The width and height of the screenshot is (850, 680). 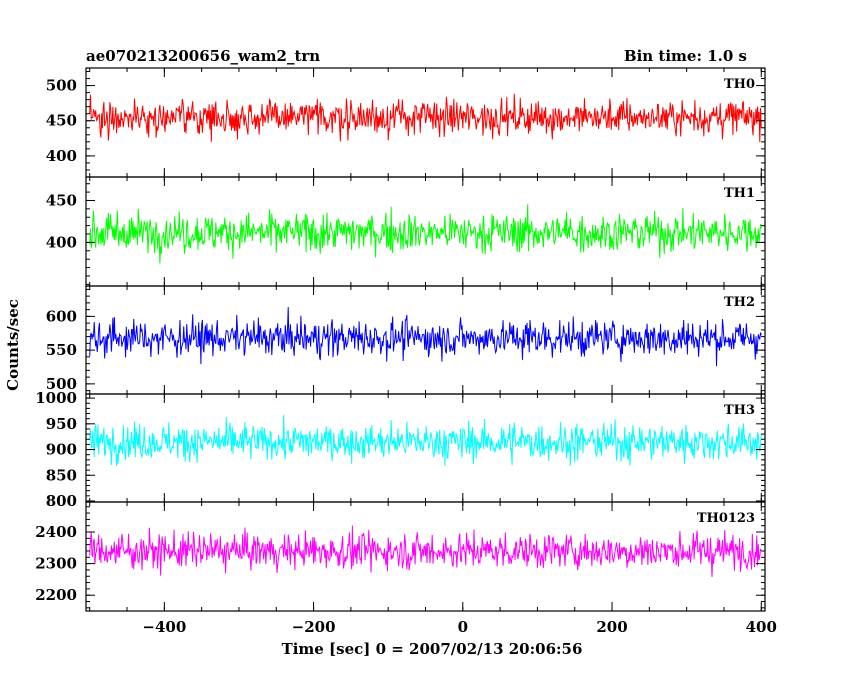 I want to click on panel-label-th3: TH3, so click(x=739, y=410).